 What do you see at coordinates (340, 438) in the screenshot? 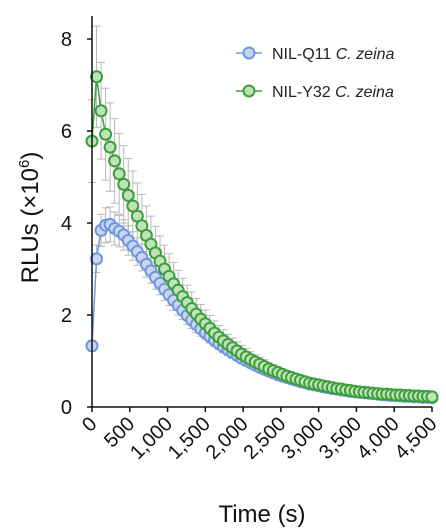
I see `x-tick-label: 3,500` at bounding box center [340, 438].